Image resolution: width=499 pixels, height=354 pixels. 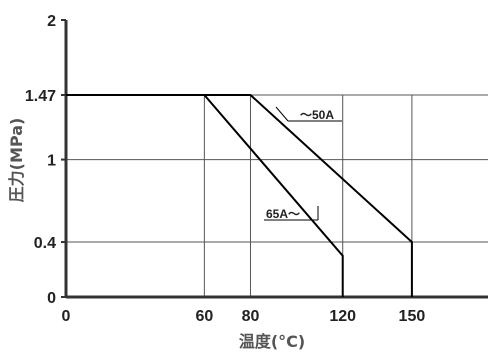 I want to click on y-tick-label-4: 2, so click(x=51, y=21).